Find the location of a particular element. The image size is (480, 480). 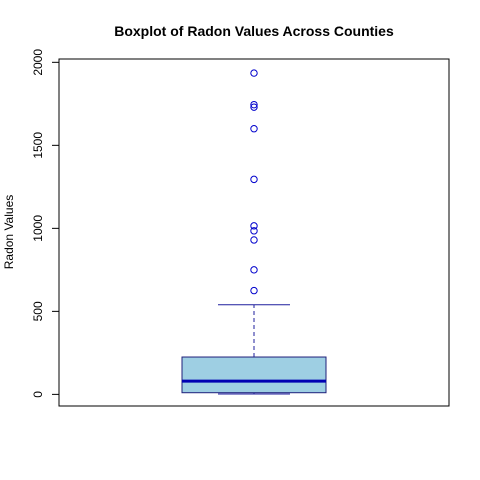

y-tick-label: 1000 is located at coordinates (38, 228).